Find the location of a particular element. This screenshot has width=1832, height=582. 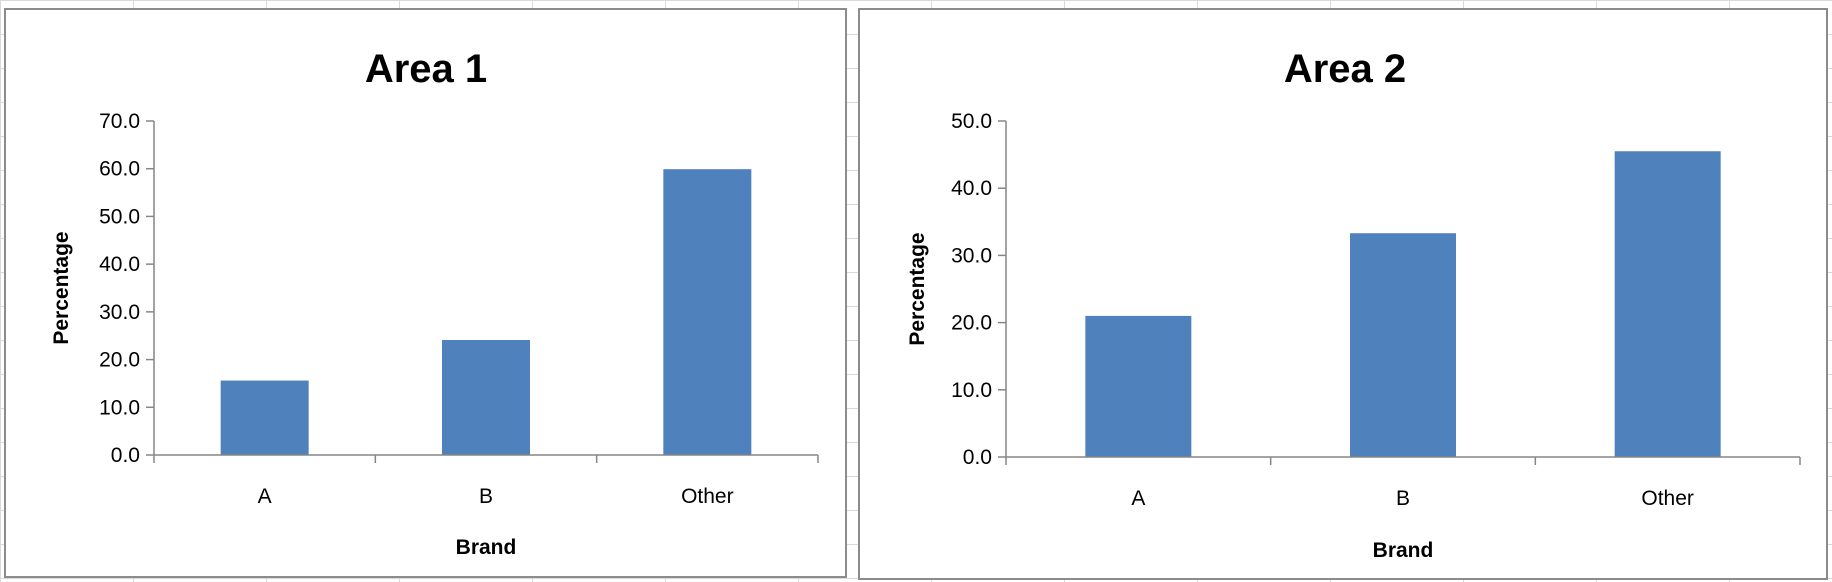

y-tick-label: 70.0 is located at coordinates (119, 121).